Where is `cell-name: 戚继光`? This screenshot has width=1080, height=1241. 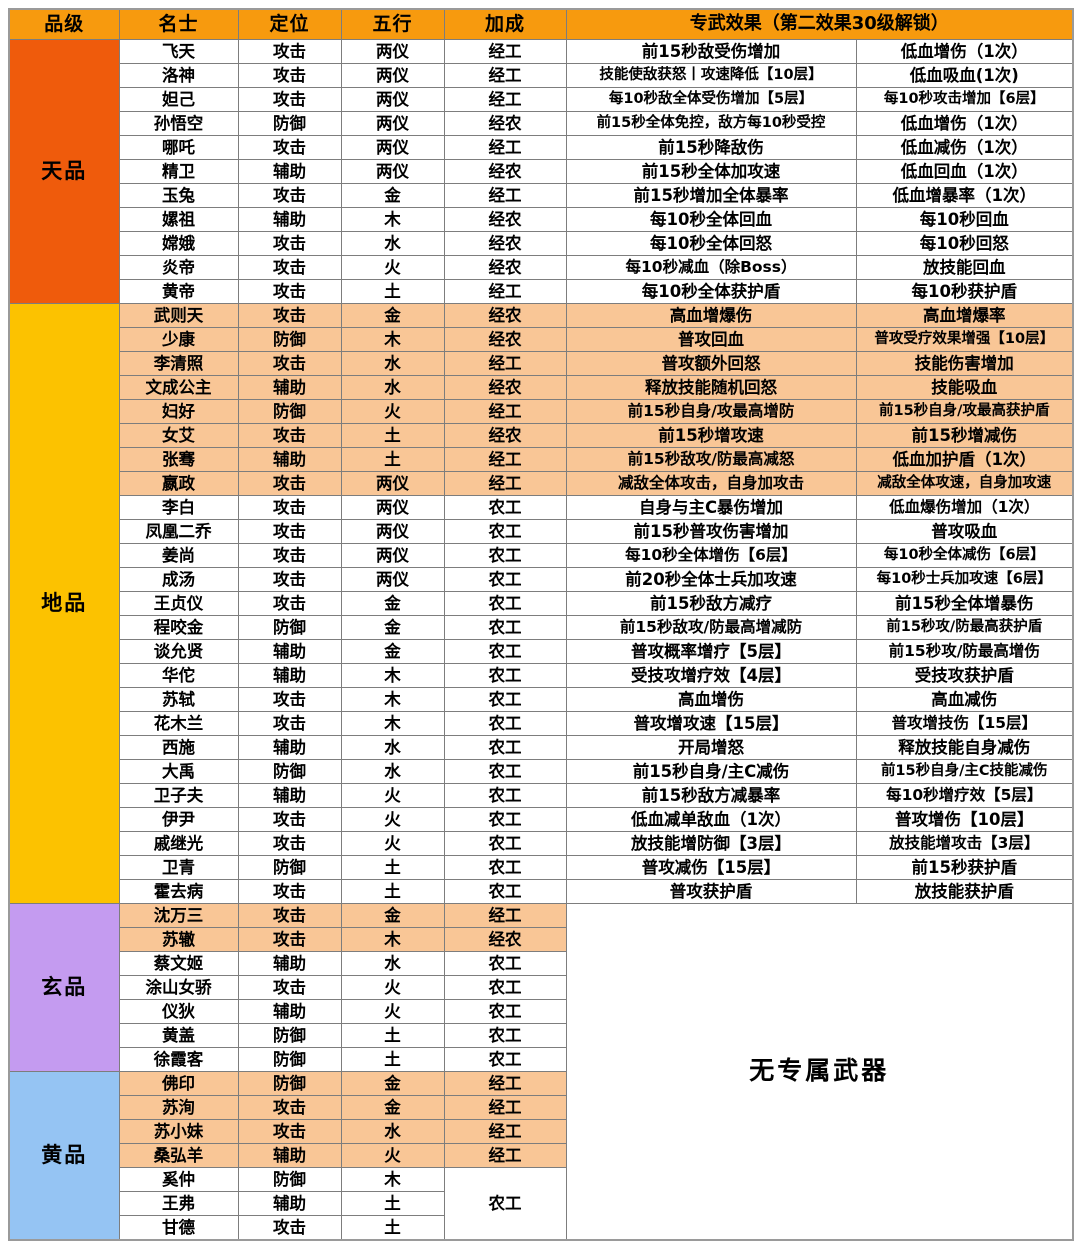
cell-name: 戚继光 is located at coordinates (178, 843).